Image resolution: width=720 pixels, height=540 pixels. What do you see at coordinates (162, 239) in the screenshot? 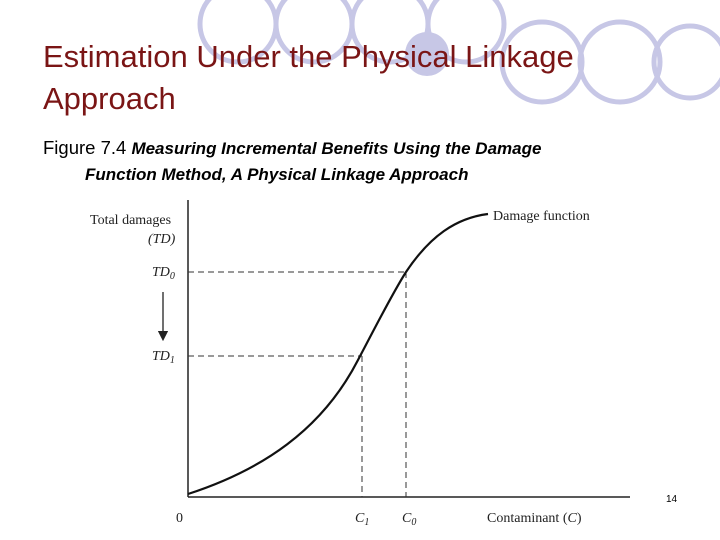
I see `y-axis-symbol: (TD)` at bounding box center [162, 239].